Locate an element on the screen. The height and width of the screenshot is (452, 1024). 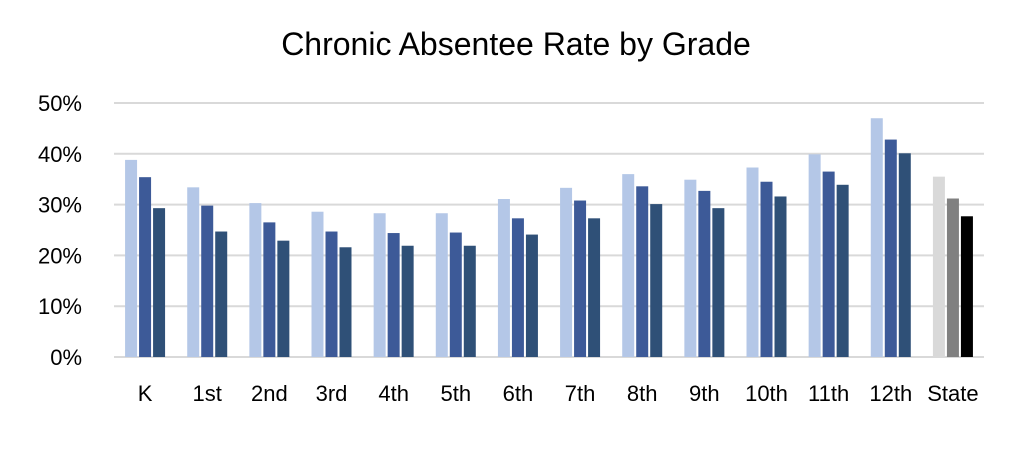
chart-title: Chronic Absentee Rate by Grade is located at coordinates (516, 44).